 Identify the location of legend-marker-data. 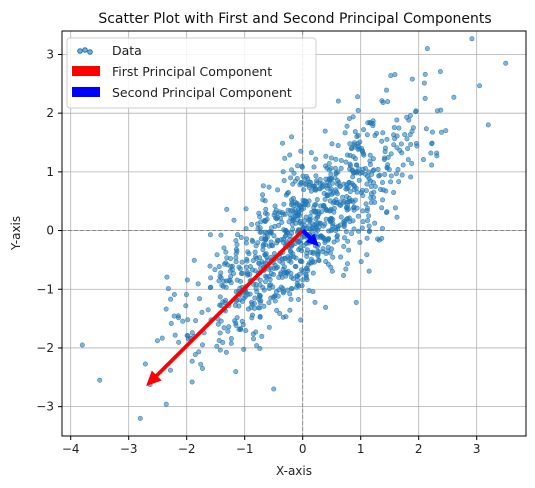
(80, 51).